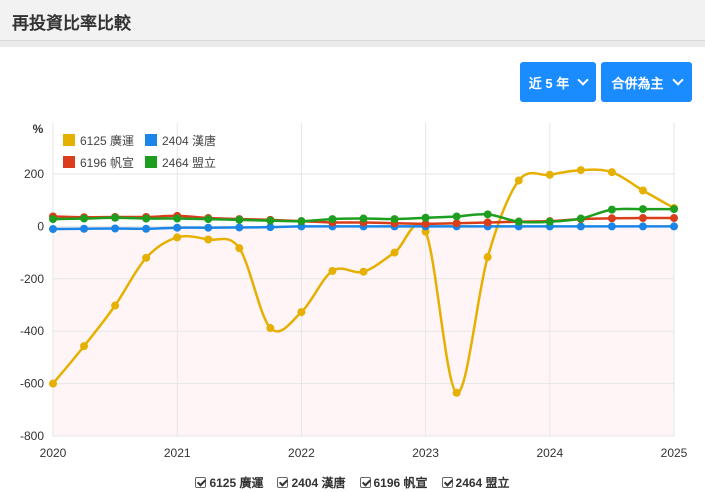 The width and height of the screenshot is (705, 492). Describe the element at coordinates (236, 483) in the screenshot. I see `series-toggle-label: 6125 廣運` at that location.